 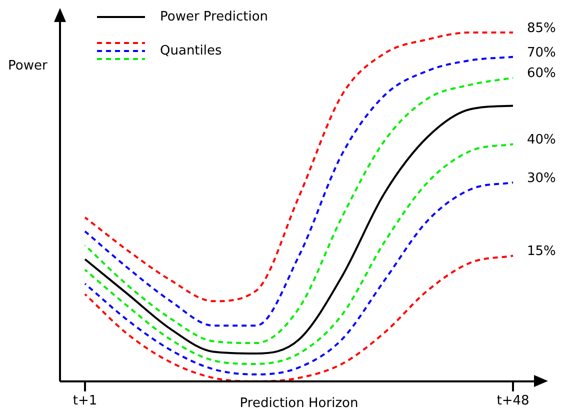 I want to click on x-tick-label: t+48, so click(x=513, y=401).